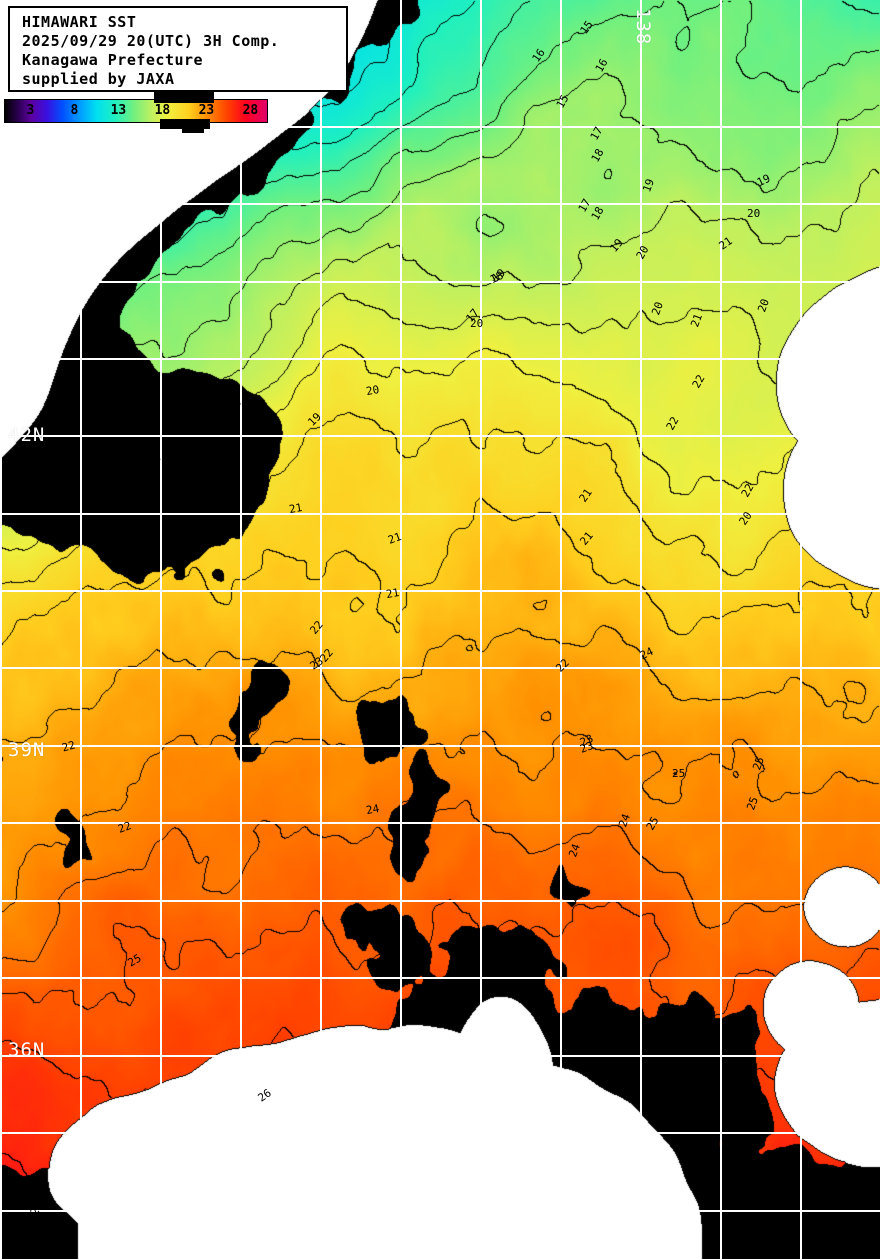 The height and width of the screenshot is (1259, 880). I want to click on colorbar-gradient, so click(136, 111).